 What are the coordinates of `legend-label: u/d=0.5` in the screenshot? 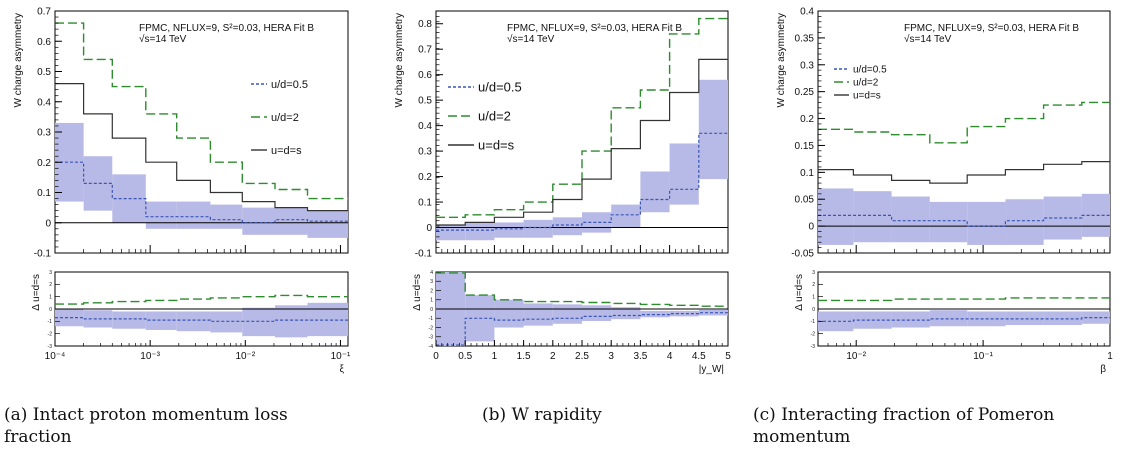 It's located at (289, 85).